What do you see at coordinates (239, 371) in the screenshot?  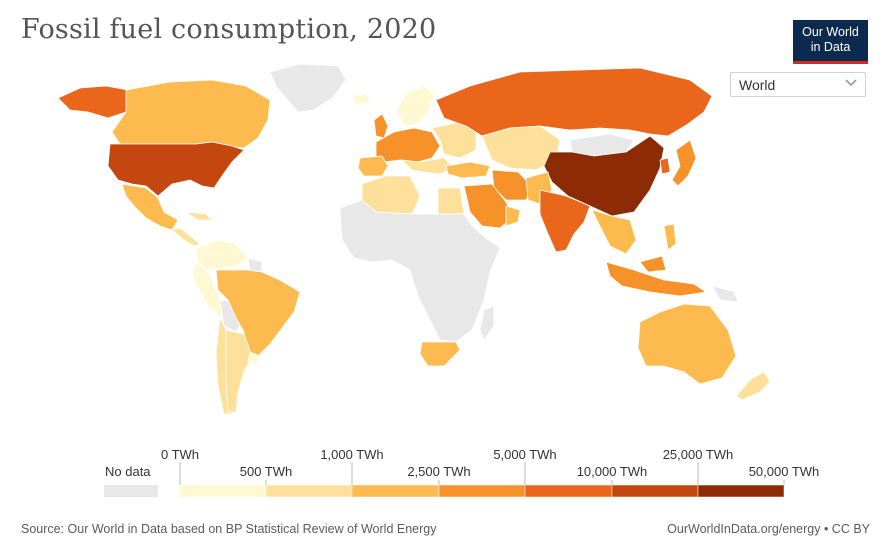 I see `region-argentina` at bounding box center [239, 371].